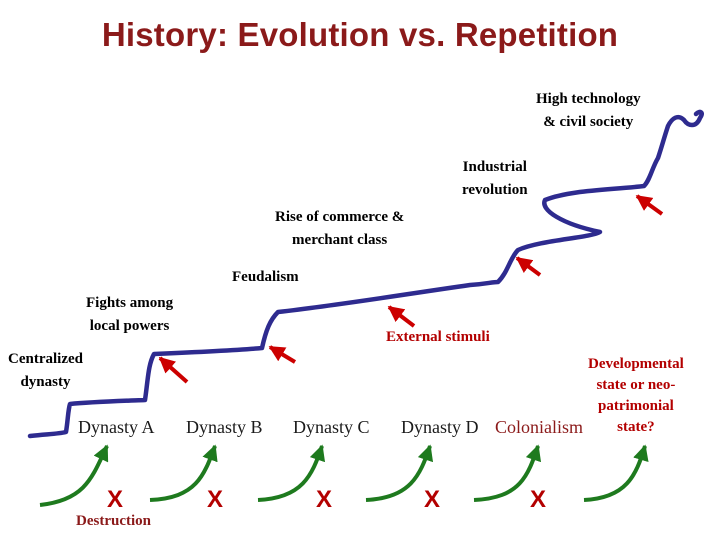 The image size is (720, 540). I want to click on stage-label-line: Rise of commerce &, so click(340, 217).